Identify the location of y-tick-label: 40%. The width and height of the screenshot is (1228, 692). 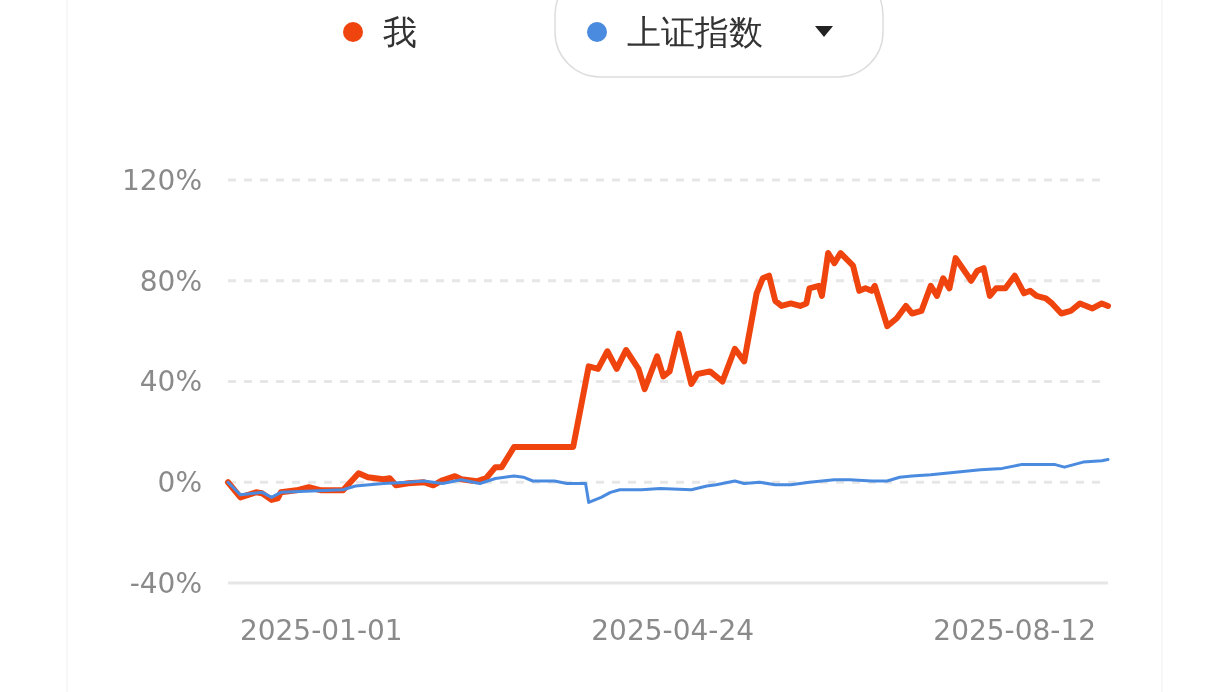
(170, 382).